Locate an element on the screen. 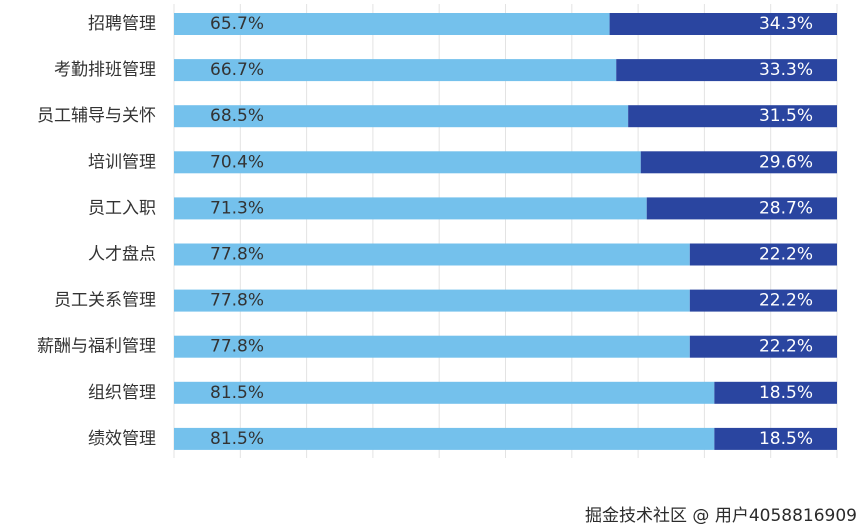 The height and width of the screenshot is (532, 865). category-label: 考勤排班管理 is located at coordinates (105, 70).